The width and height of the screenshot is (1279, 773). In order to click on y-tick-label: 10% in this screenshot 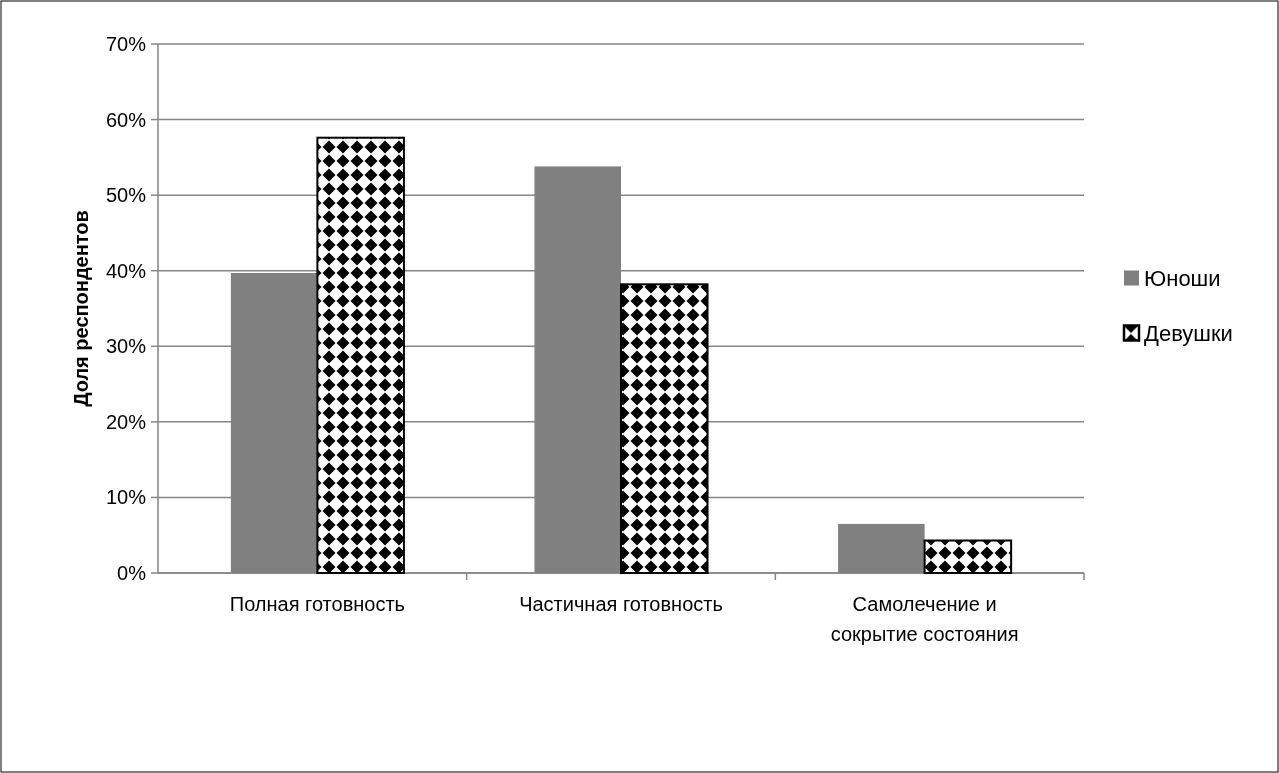, I will do `click(126, 497)`.